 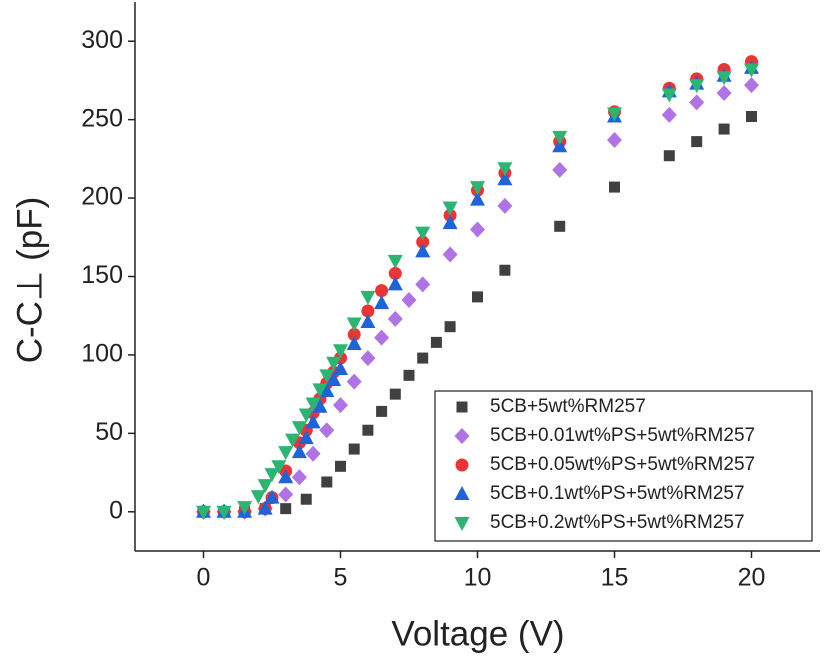 What do you see at coordinates (477, 633) in the screenshot?
I see `x-axis-label: Voltage (V)` at bounding box center [477, 633].